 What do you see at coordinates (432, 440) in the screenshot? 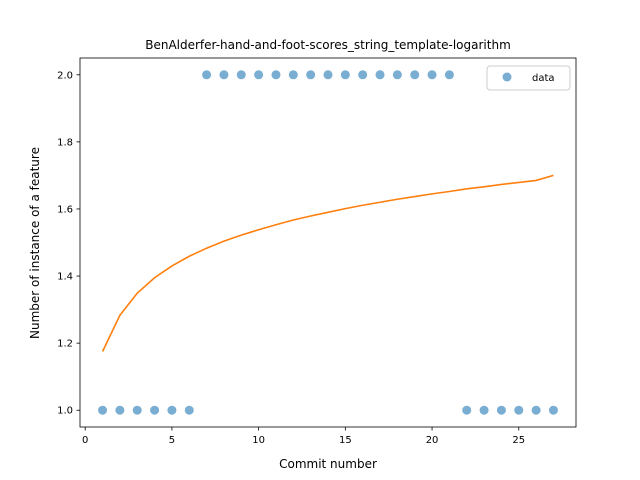
I see `x-tick-label: 20` at bounding box center [432, 440].